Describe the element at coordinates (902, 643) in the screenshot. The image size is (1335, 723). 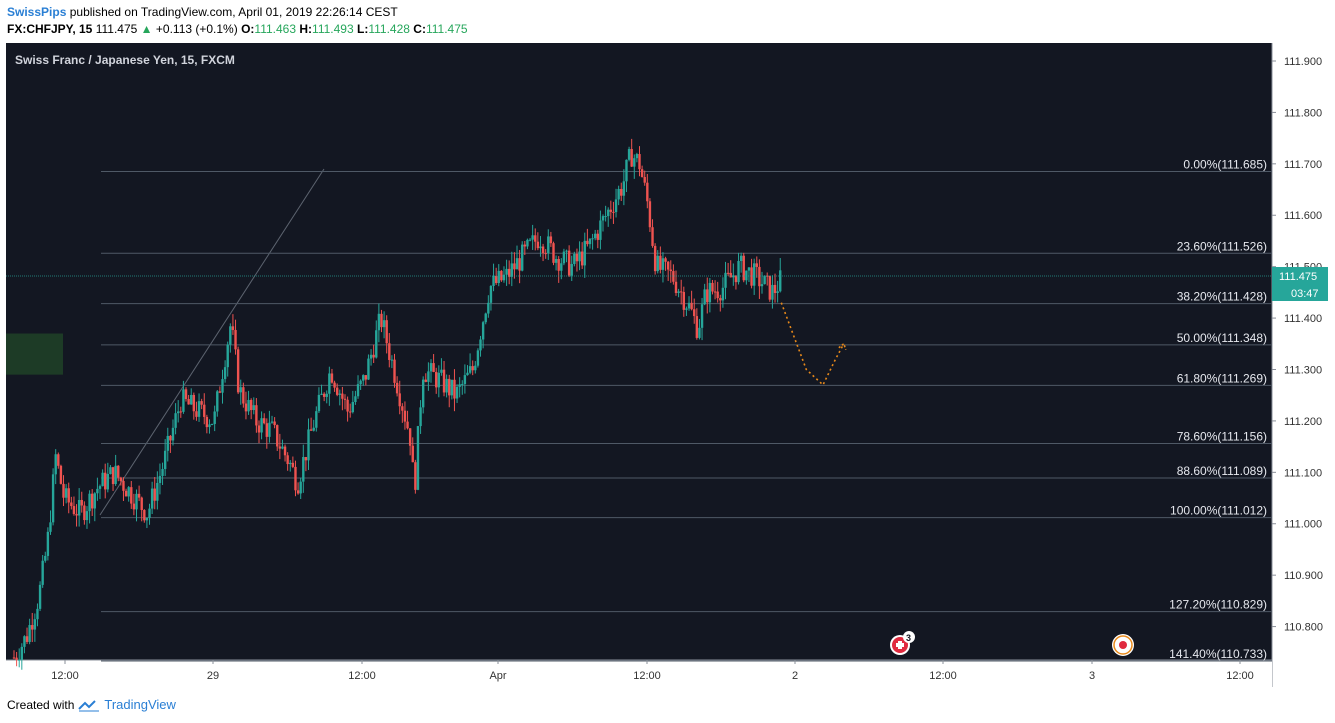
I see `flag-event-icon: 3` at that location.